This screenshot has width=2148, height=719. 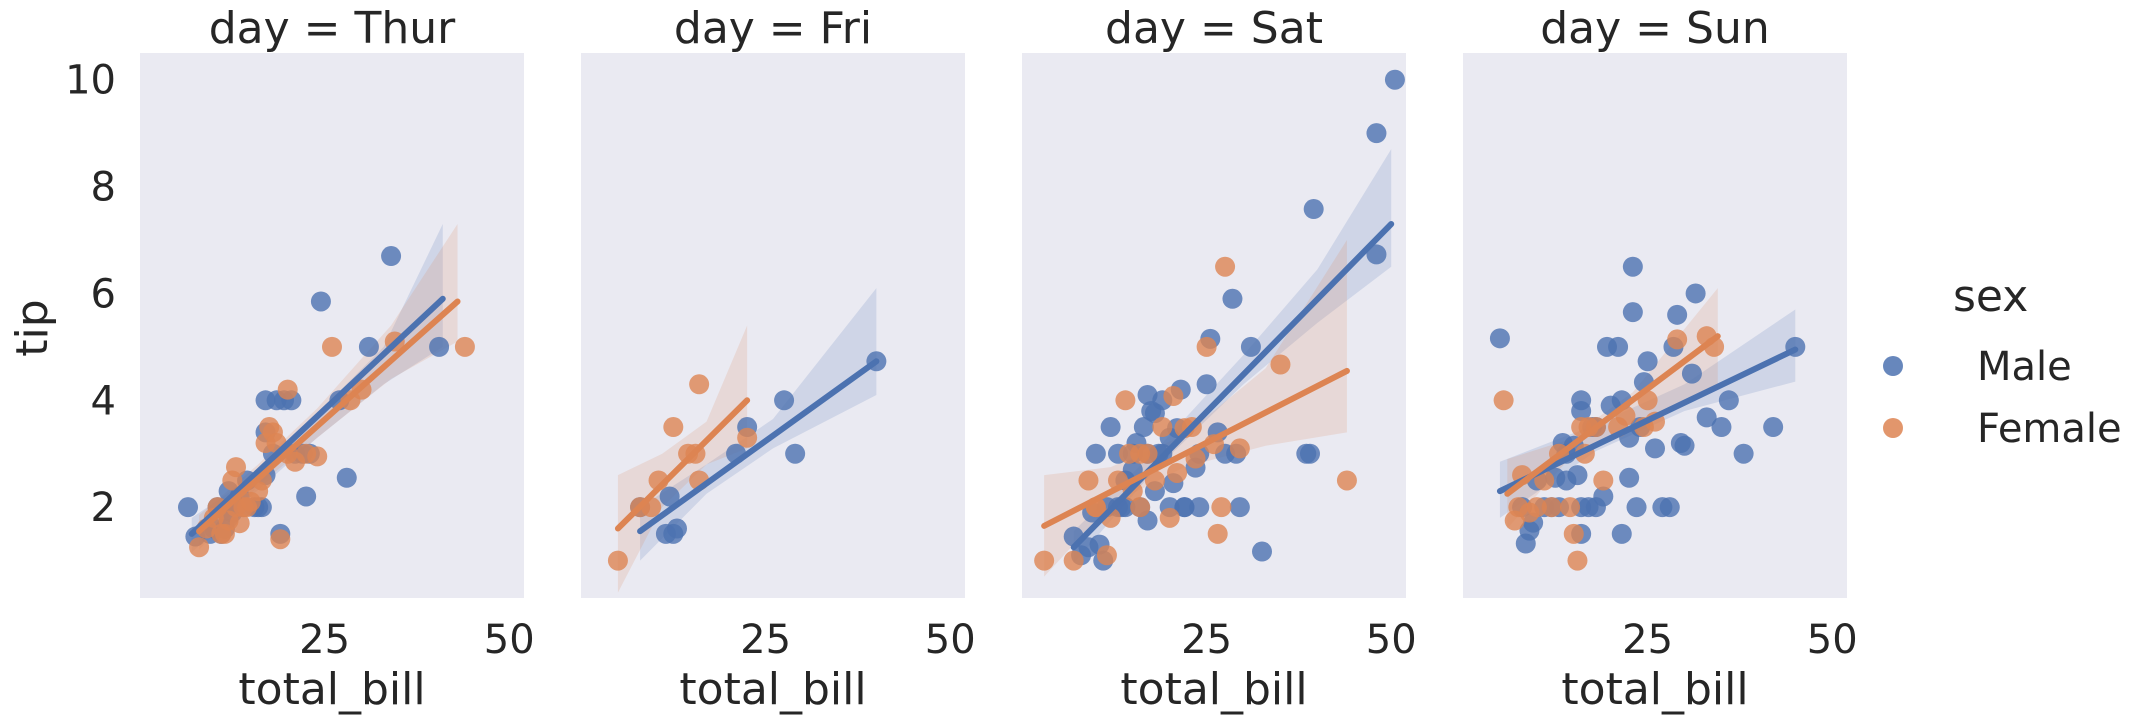 I want to click on legend-label-male: Male, so click(x=2024, y=367).